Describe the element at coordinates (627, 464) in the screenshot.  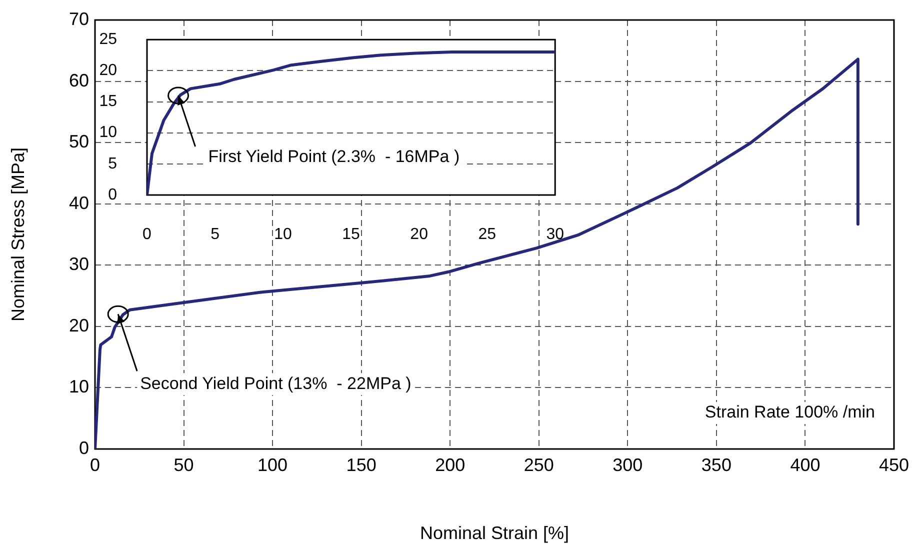
I see `x-tick-label: 300` at that location.